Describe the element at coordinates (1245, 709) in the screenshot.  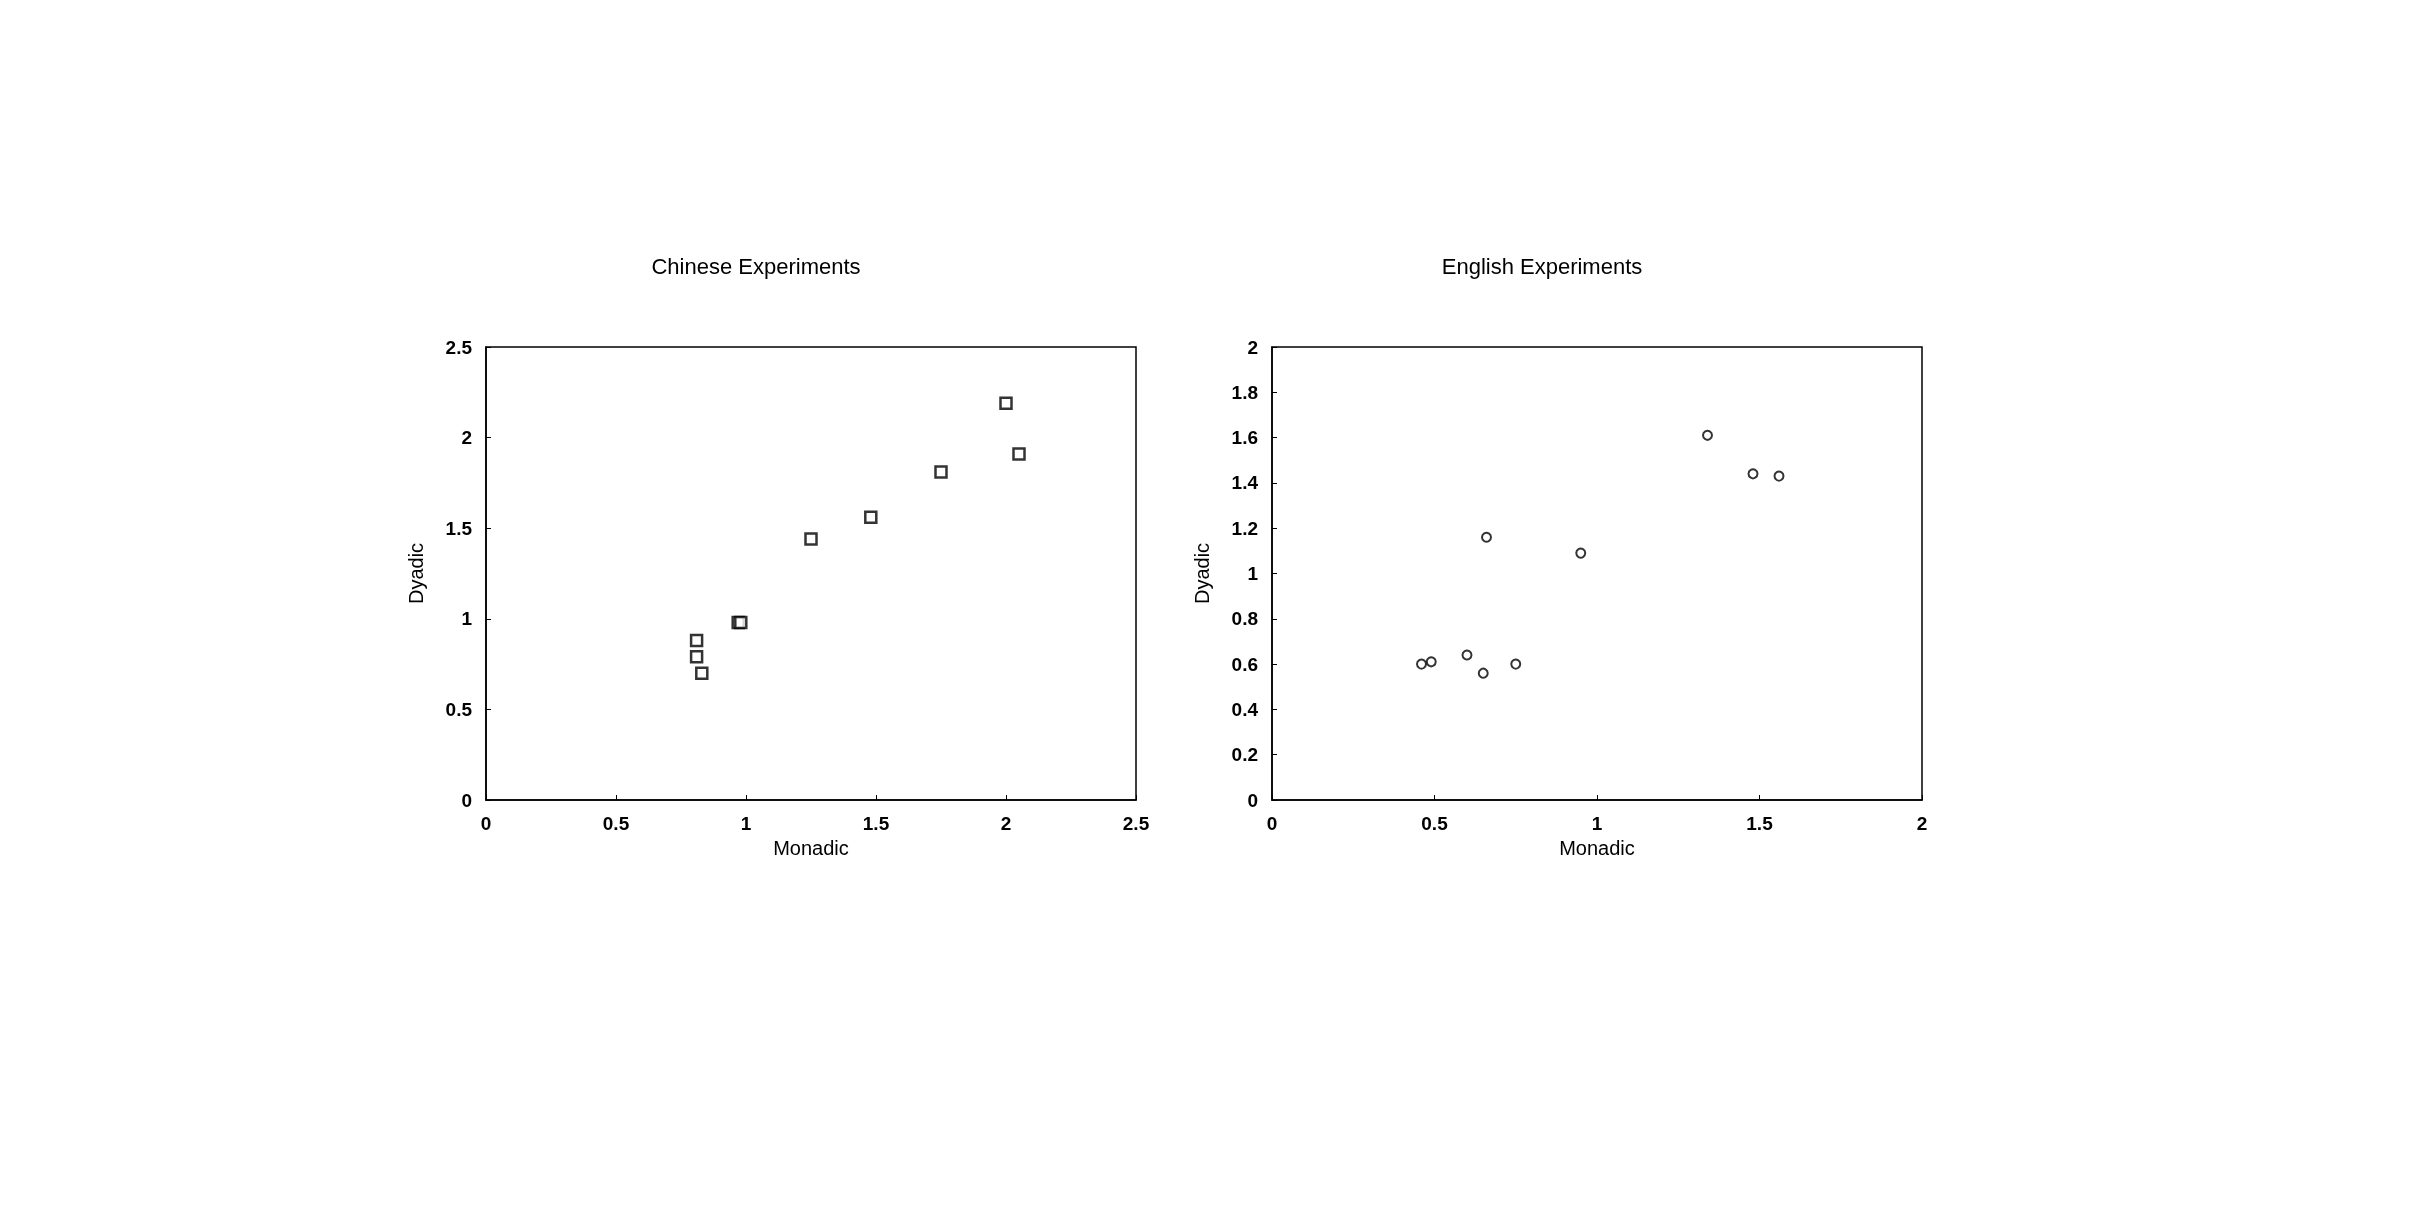
I see `y-tick-label: 0.4` at that location.